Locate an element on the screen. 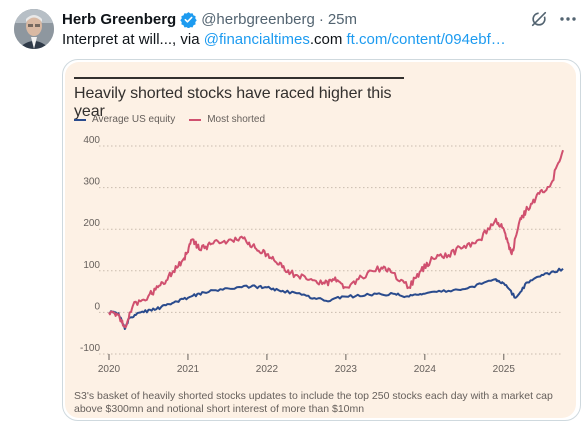 This screenshot has width=586, height=421. x-tick-label: 2020 is located at coordinates (109, 369).